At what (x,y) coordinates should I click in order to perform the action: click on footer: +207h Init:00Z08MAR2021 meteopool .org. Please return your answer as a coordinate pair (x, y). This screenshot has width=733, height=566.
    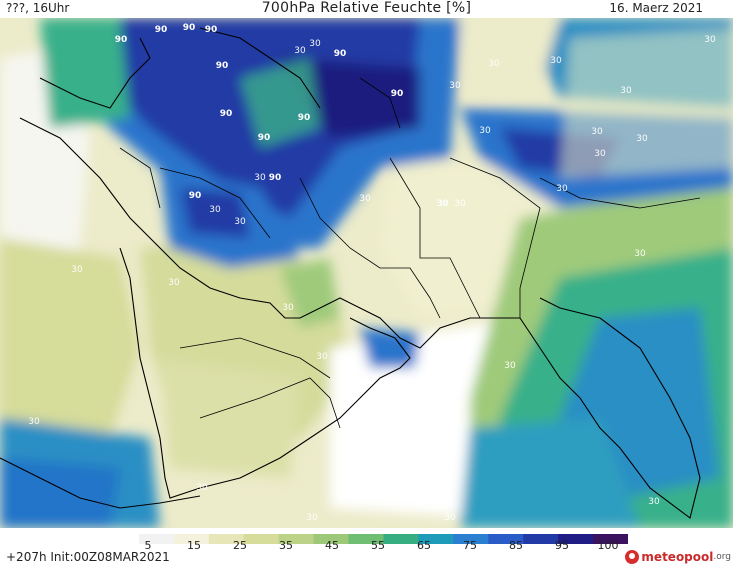
    Looking at the image, I should click on (366, 557).